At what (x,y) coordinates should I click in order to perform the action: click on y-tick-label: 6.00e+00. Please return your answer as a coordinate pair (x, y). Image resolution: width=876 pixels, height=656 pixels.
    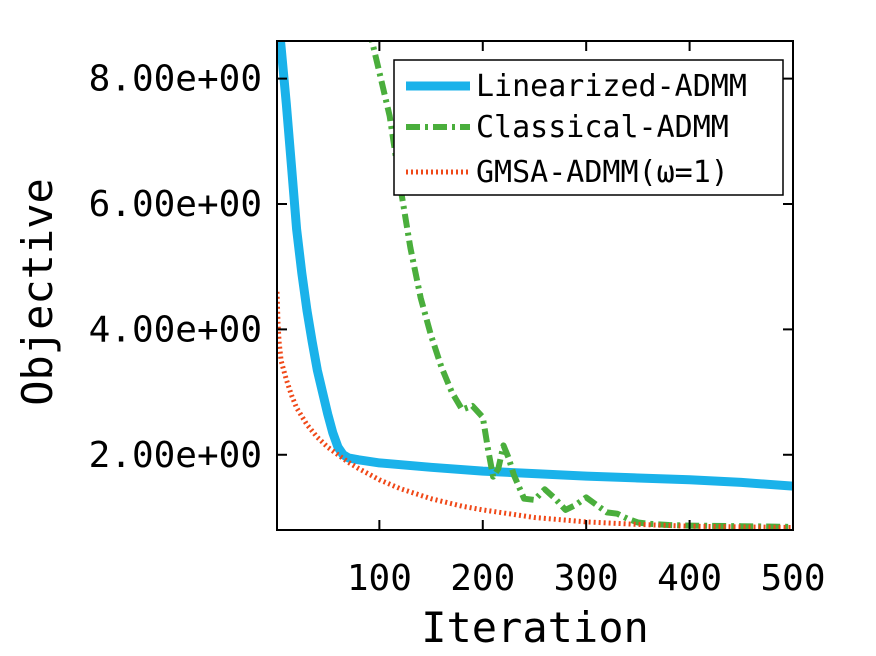
    Looking at the image, I should click on (175, 204).